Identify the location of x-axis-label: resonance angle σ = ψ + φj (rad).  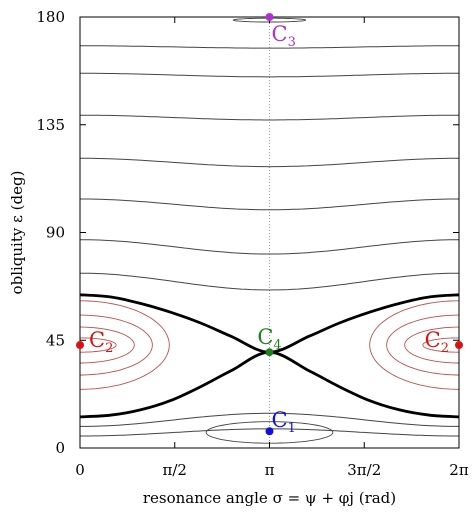
(269, 498).